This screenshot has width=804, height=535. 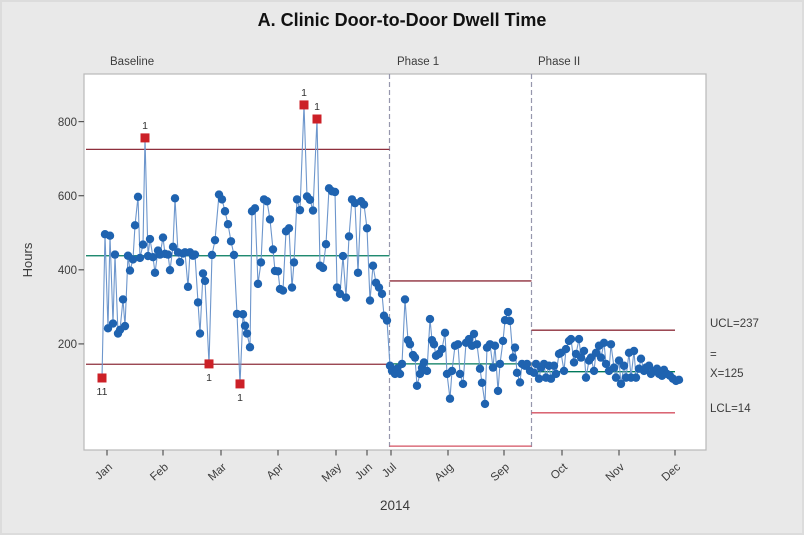 I want to click on x-tick-jul: Jul, so click(x=389, y=470).